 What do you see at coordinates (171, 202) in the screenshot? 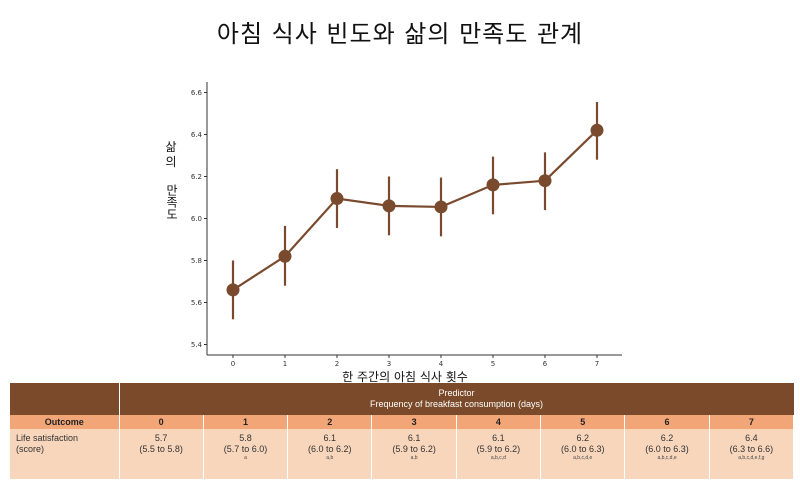
I see `y-axis-label-line2: 만족도` at bounding box center [171, 202].